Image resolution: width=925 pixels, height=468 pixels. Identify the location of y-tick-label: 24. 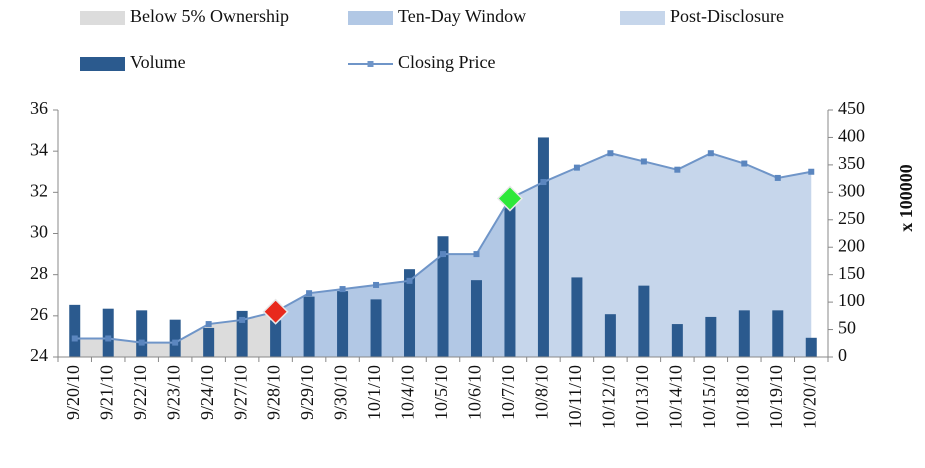
(39, 355).